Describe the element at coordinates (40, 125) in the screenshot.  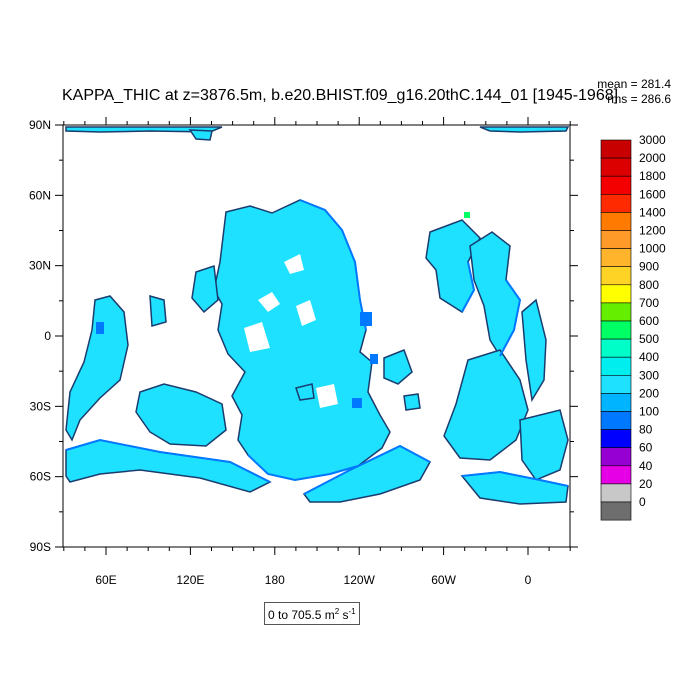
I see `lat-label: 90N` at that location.